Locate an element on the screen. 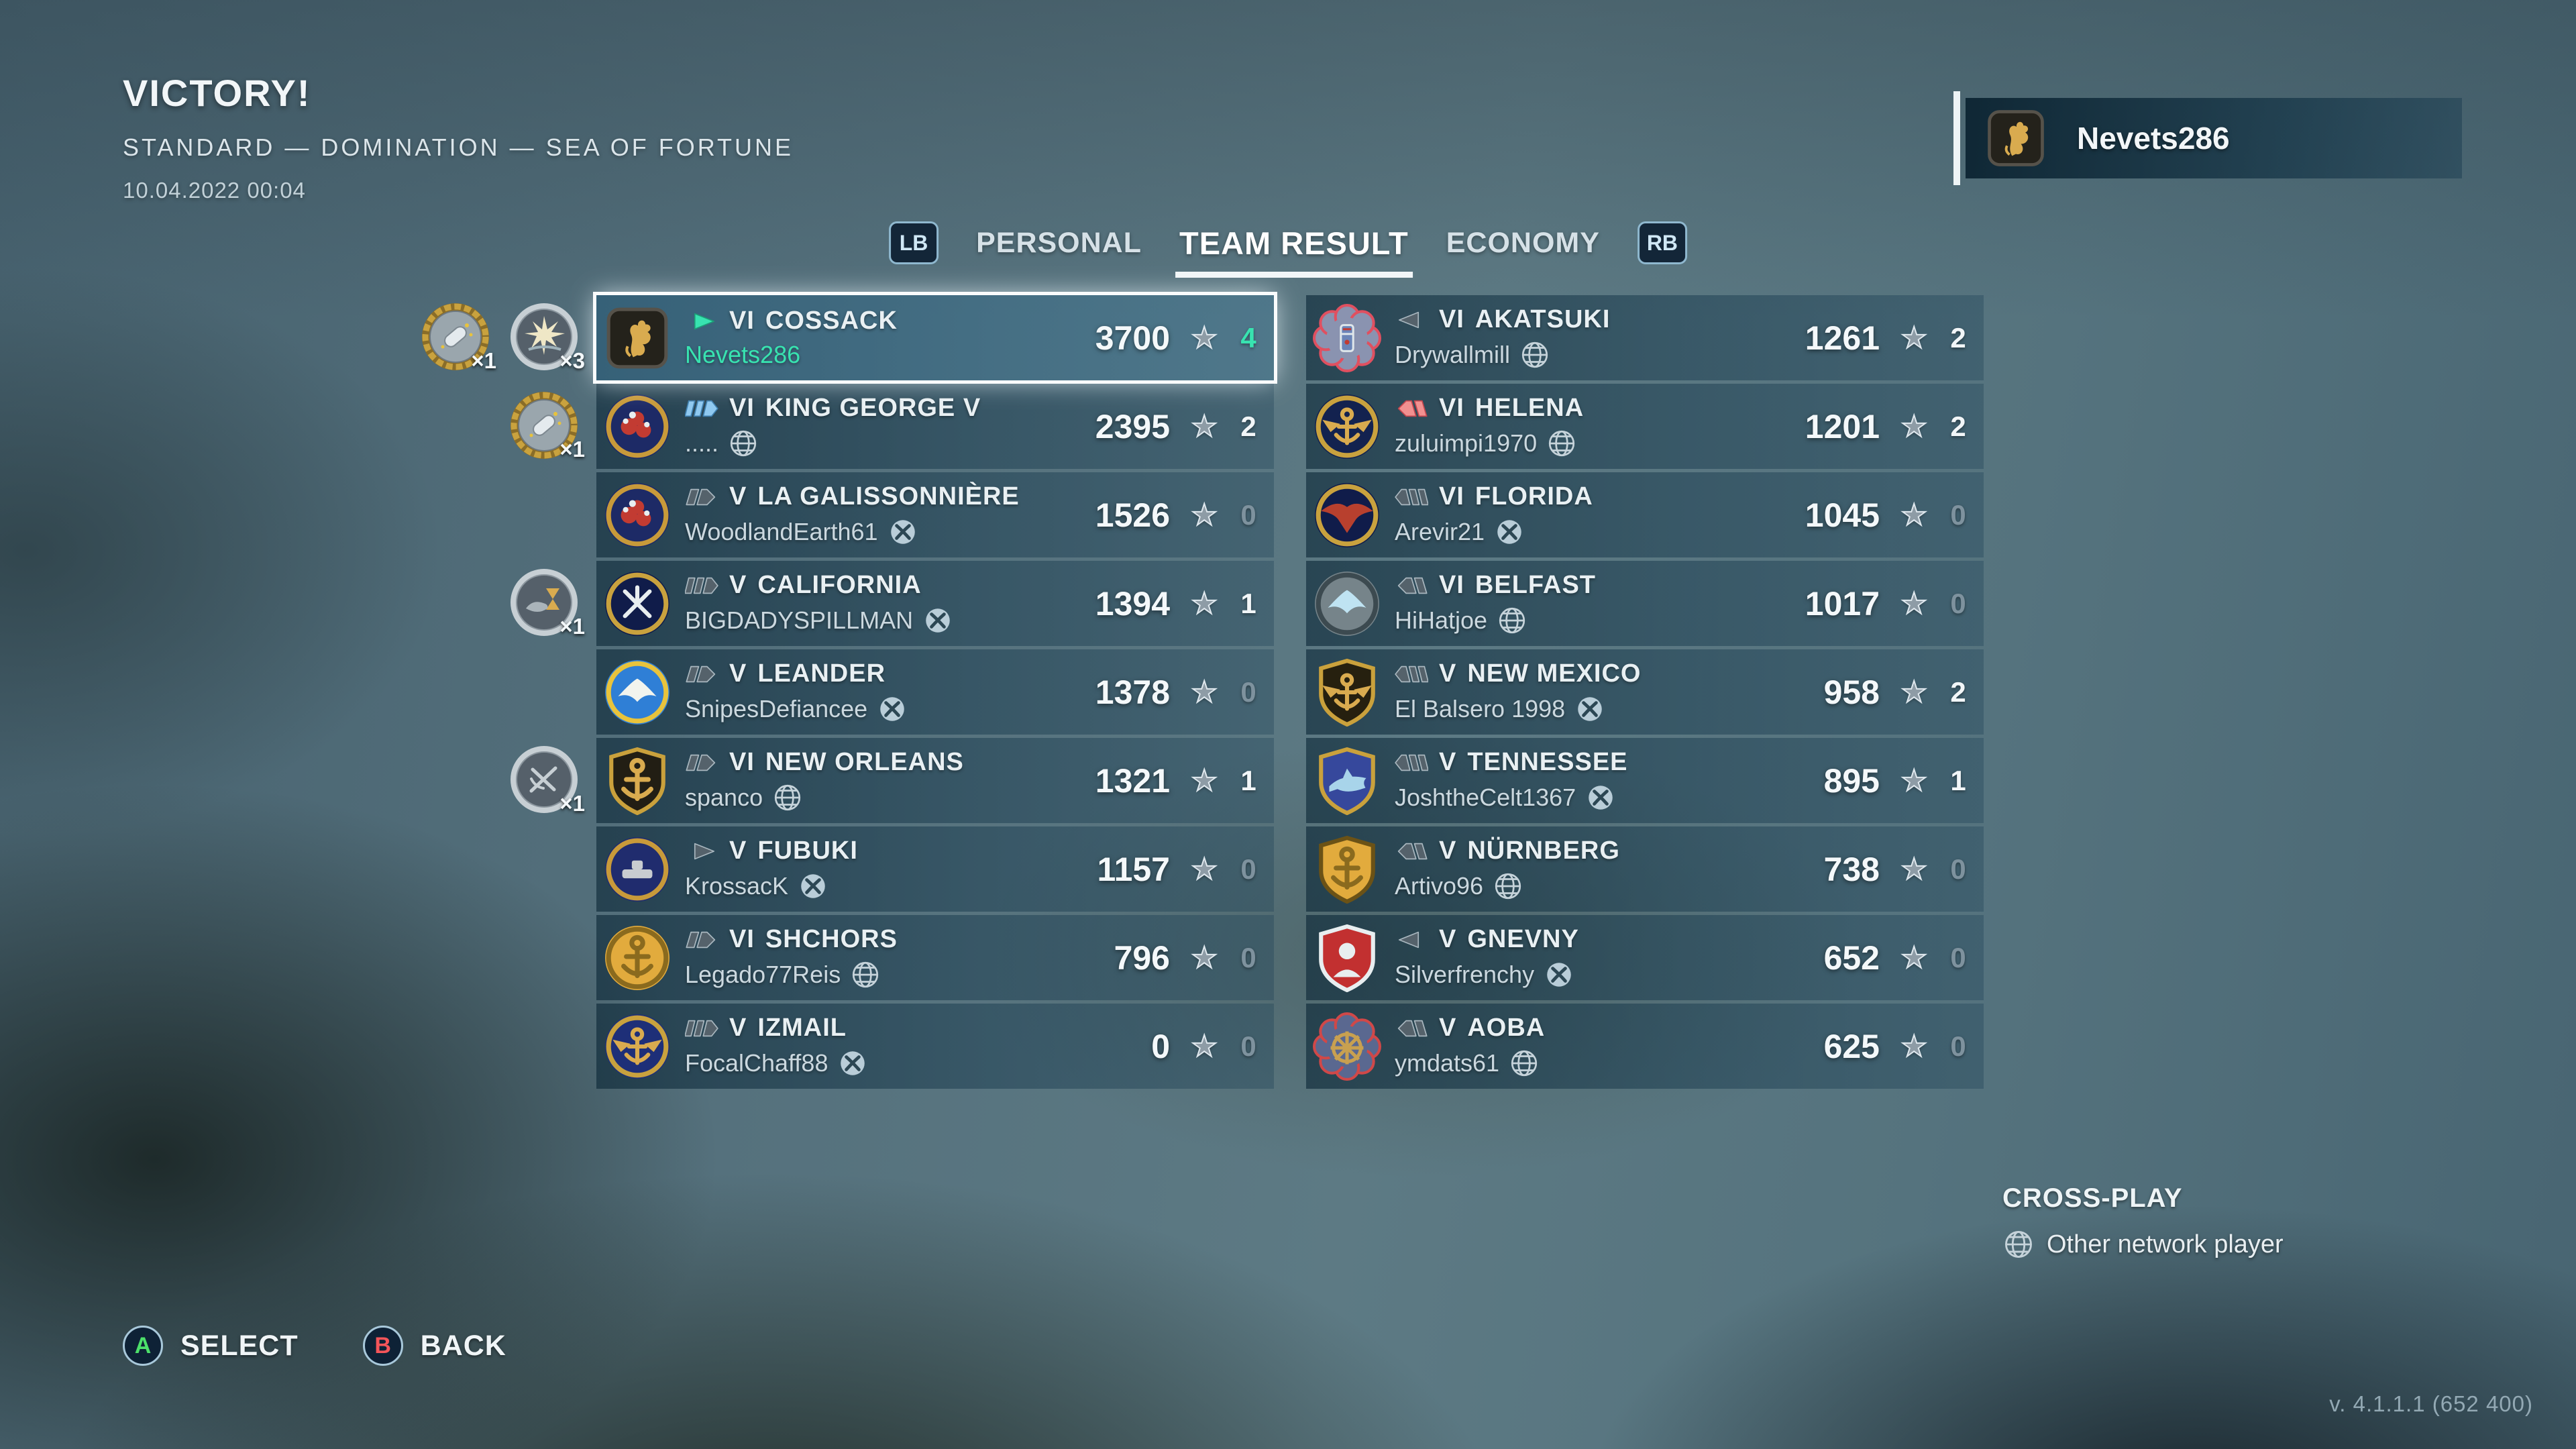 This screenshot has height=1449, width=2576. player-emblem is located at coordinates (2015, 138).